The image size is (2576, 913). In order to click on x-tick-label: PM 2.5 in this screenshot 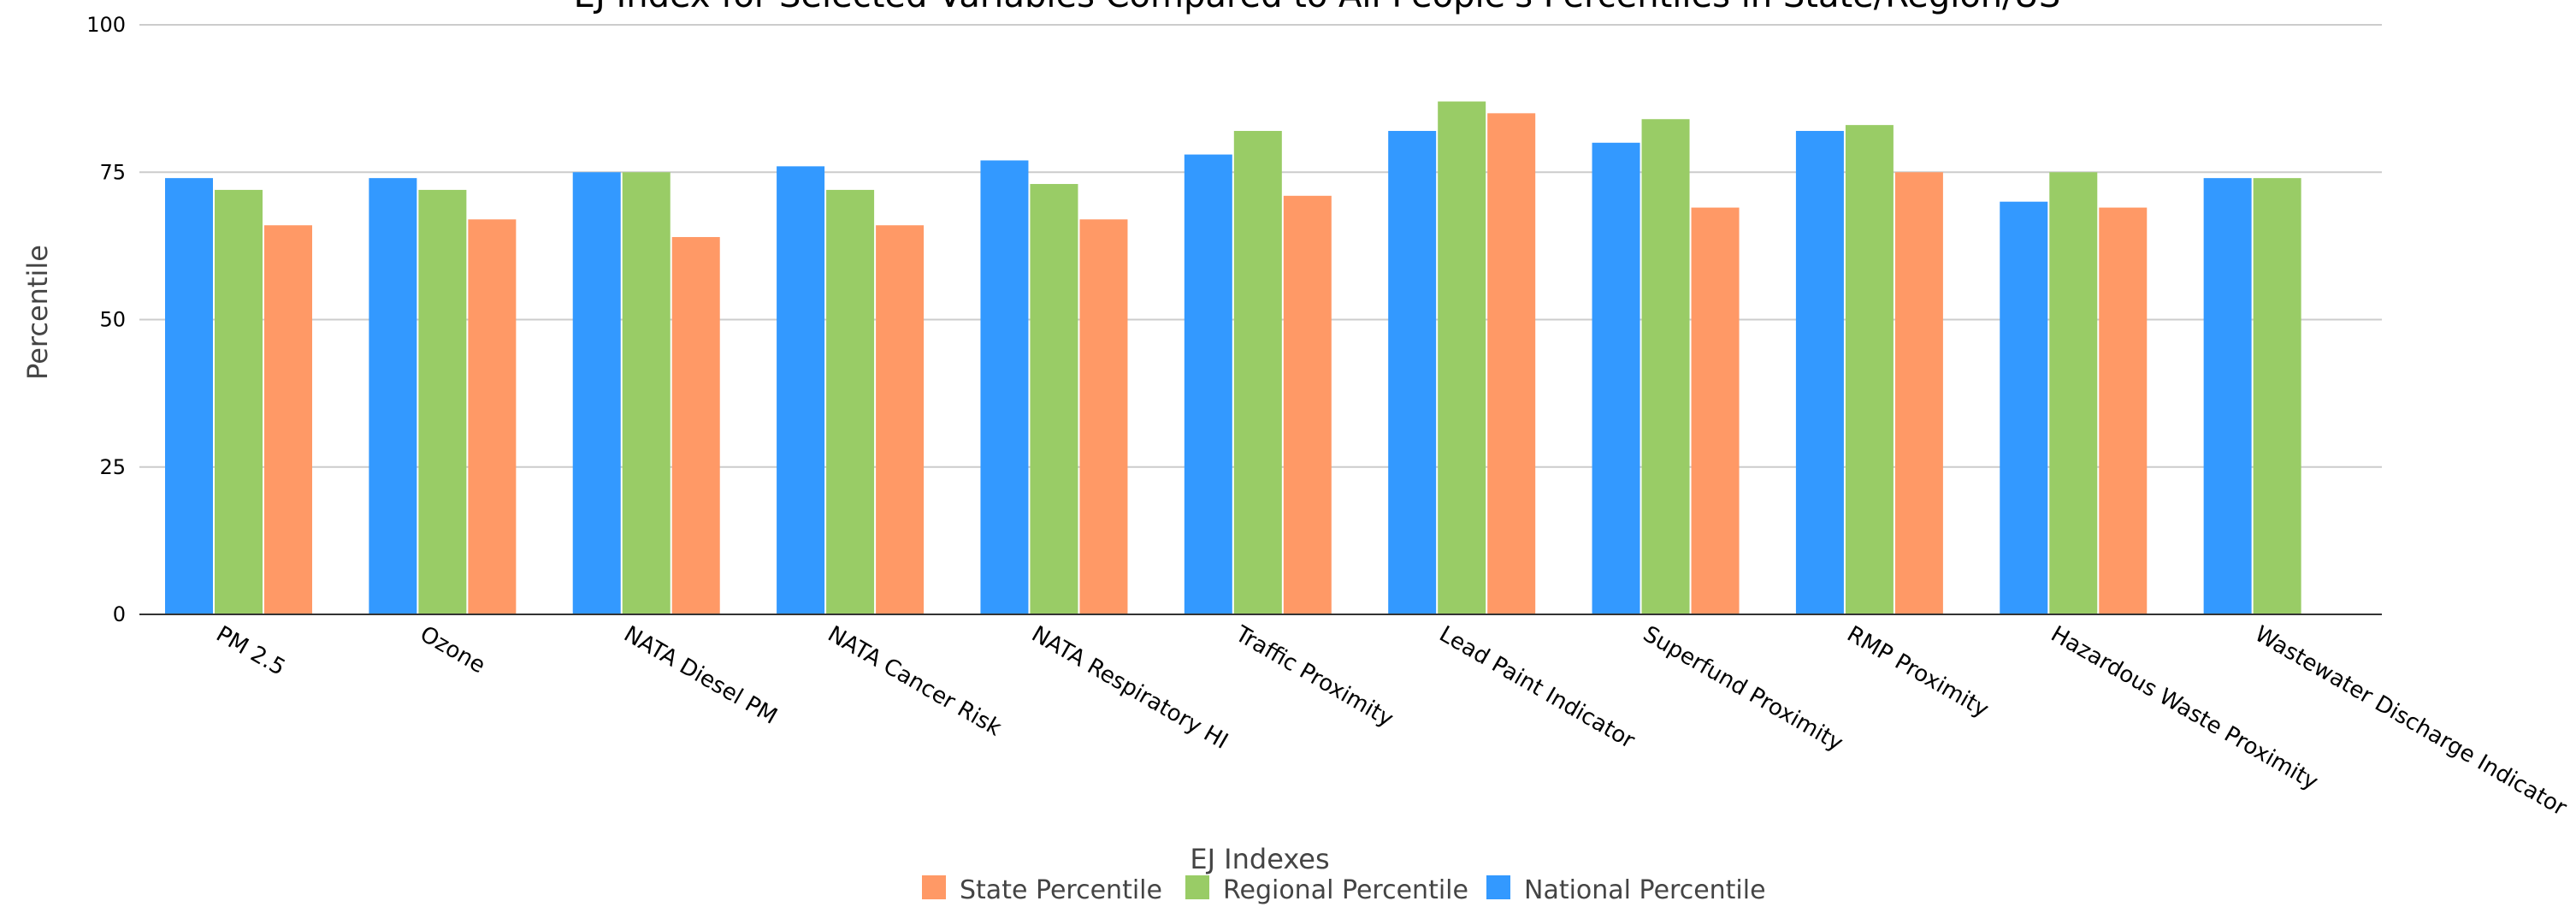, I will do `click(251, 651)`.